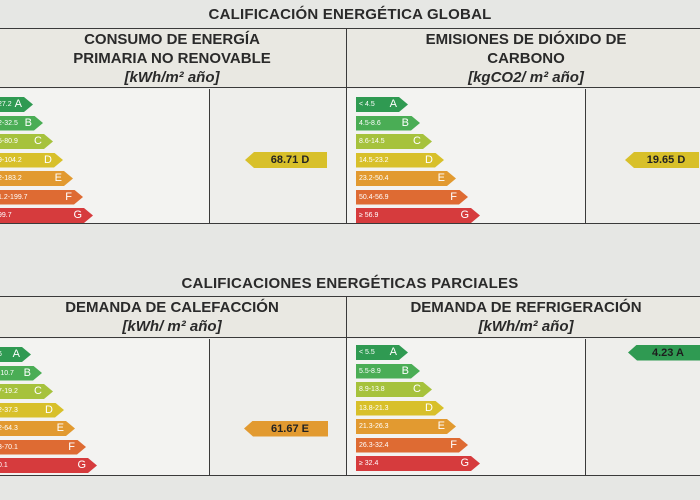 Image resolution: width=700 pixels, height=500 pixels. What do you see at coordinates (412, 197) in the screenshot?
I see `emisiones-scale-arrow-f: 50.4-56.9 F` at bounding box center [412, 197].